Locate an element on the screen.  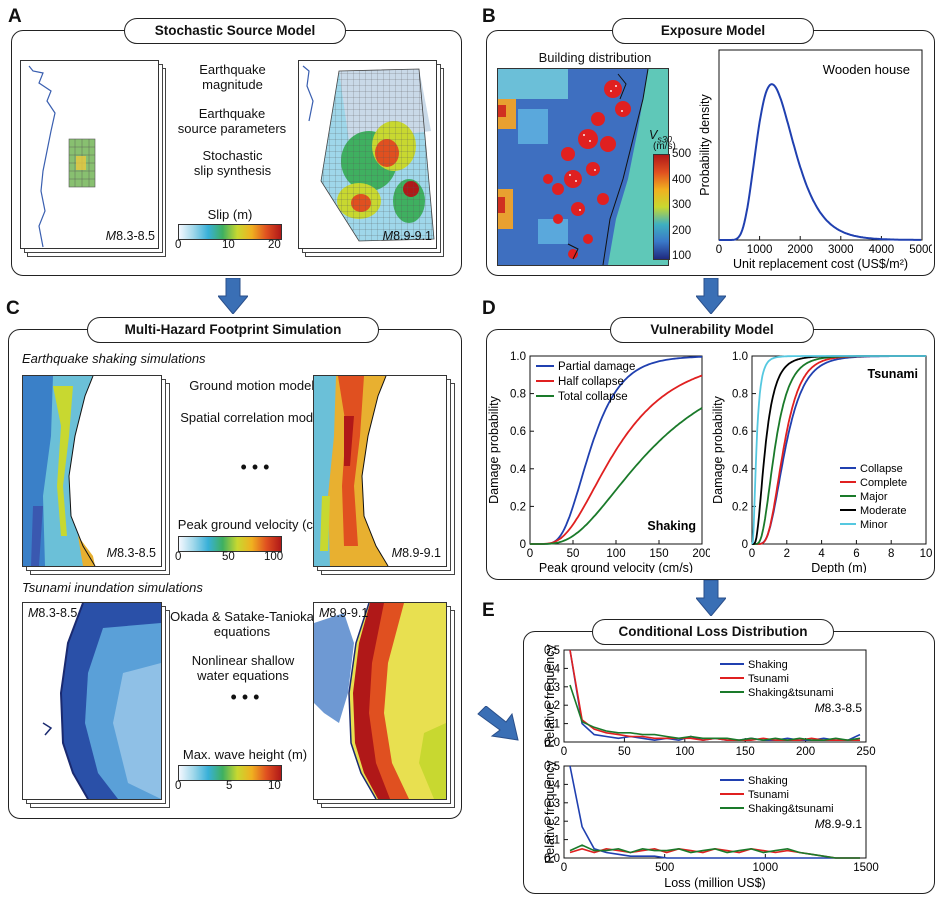
wave-map-small is located at coordinates (92, 701).